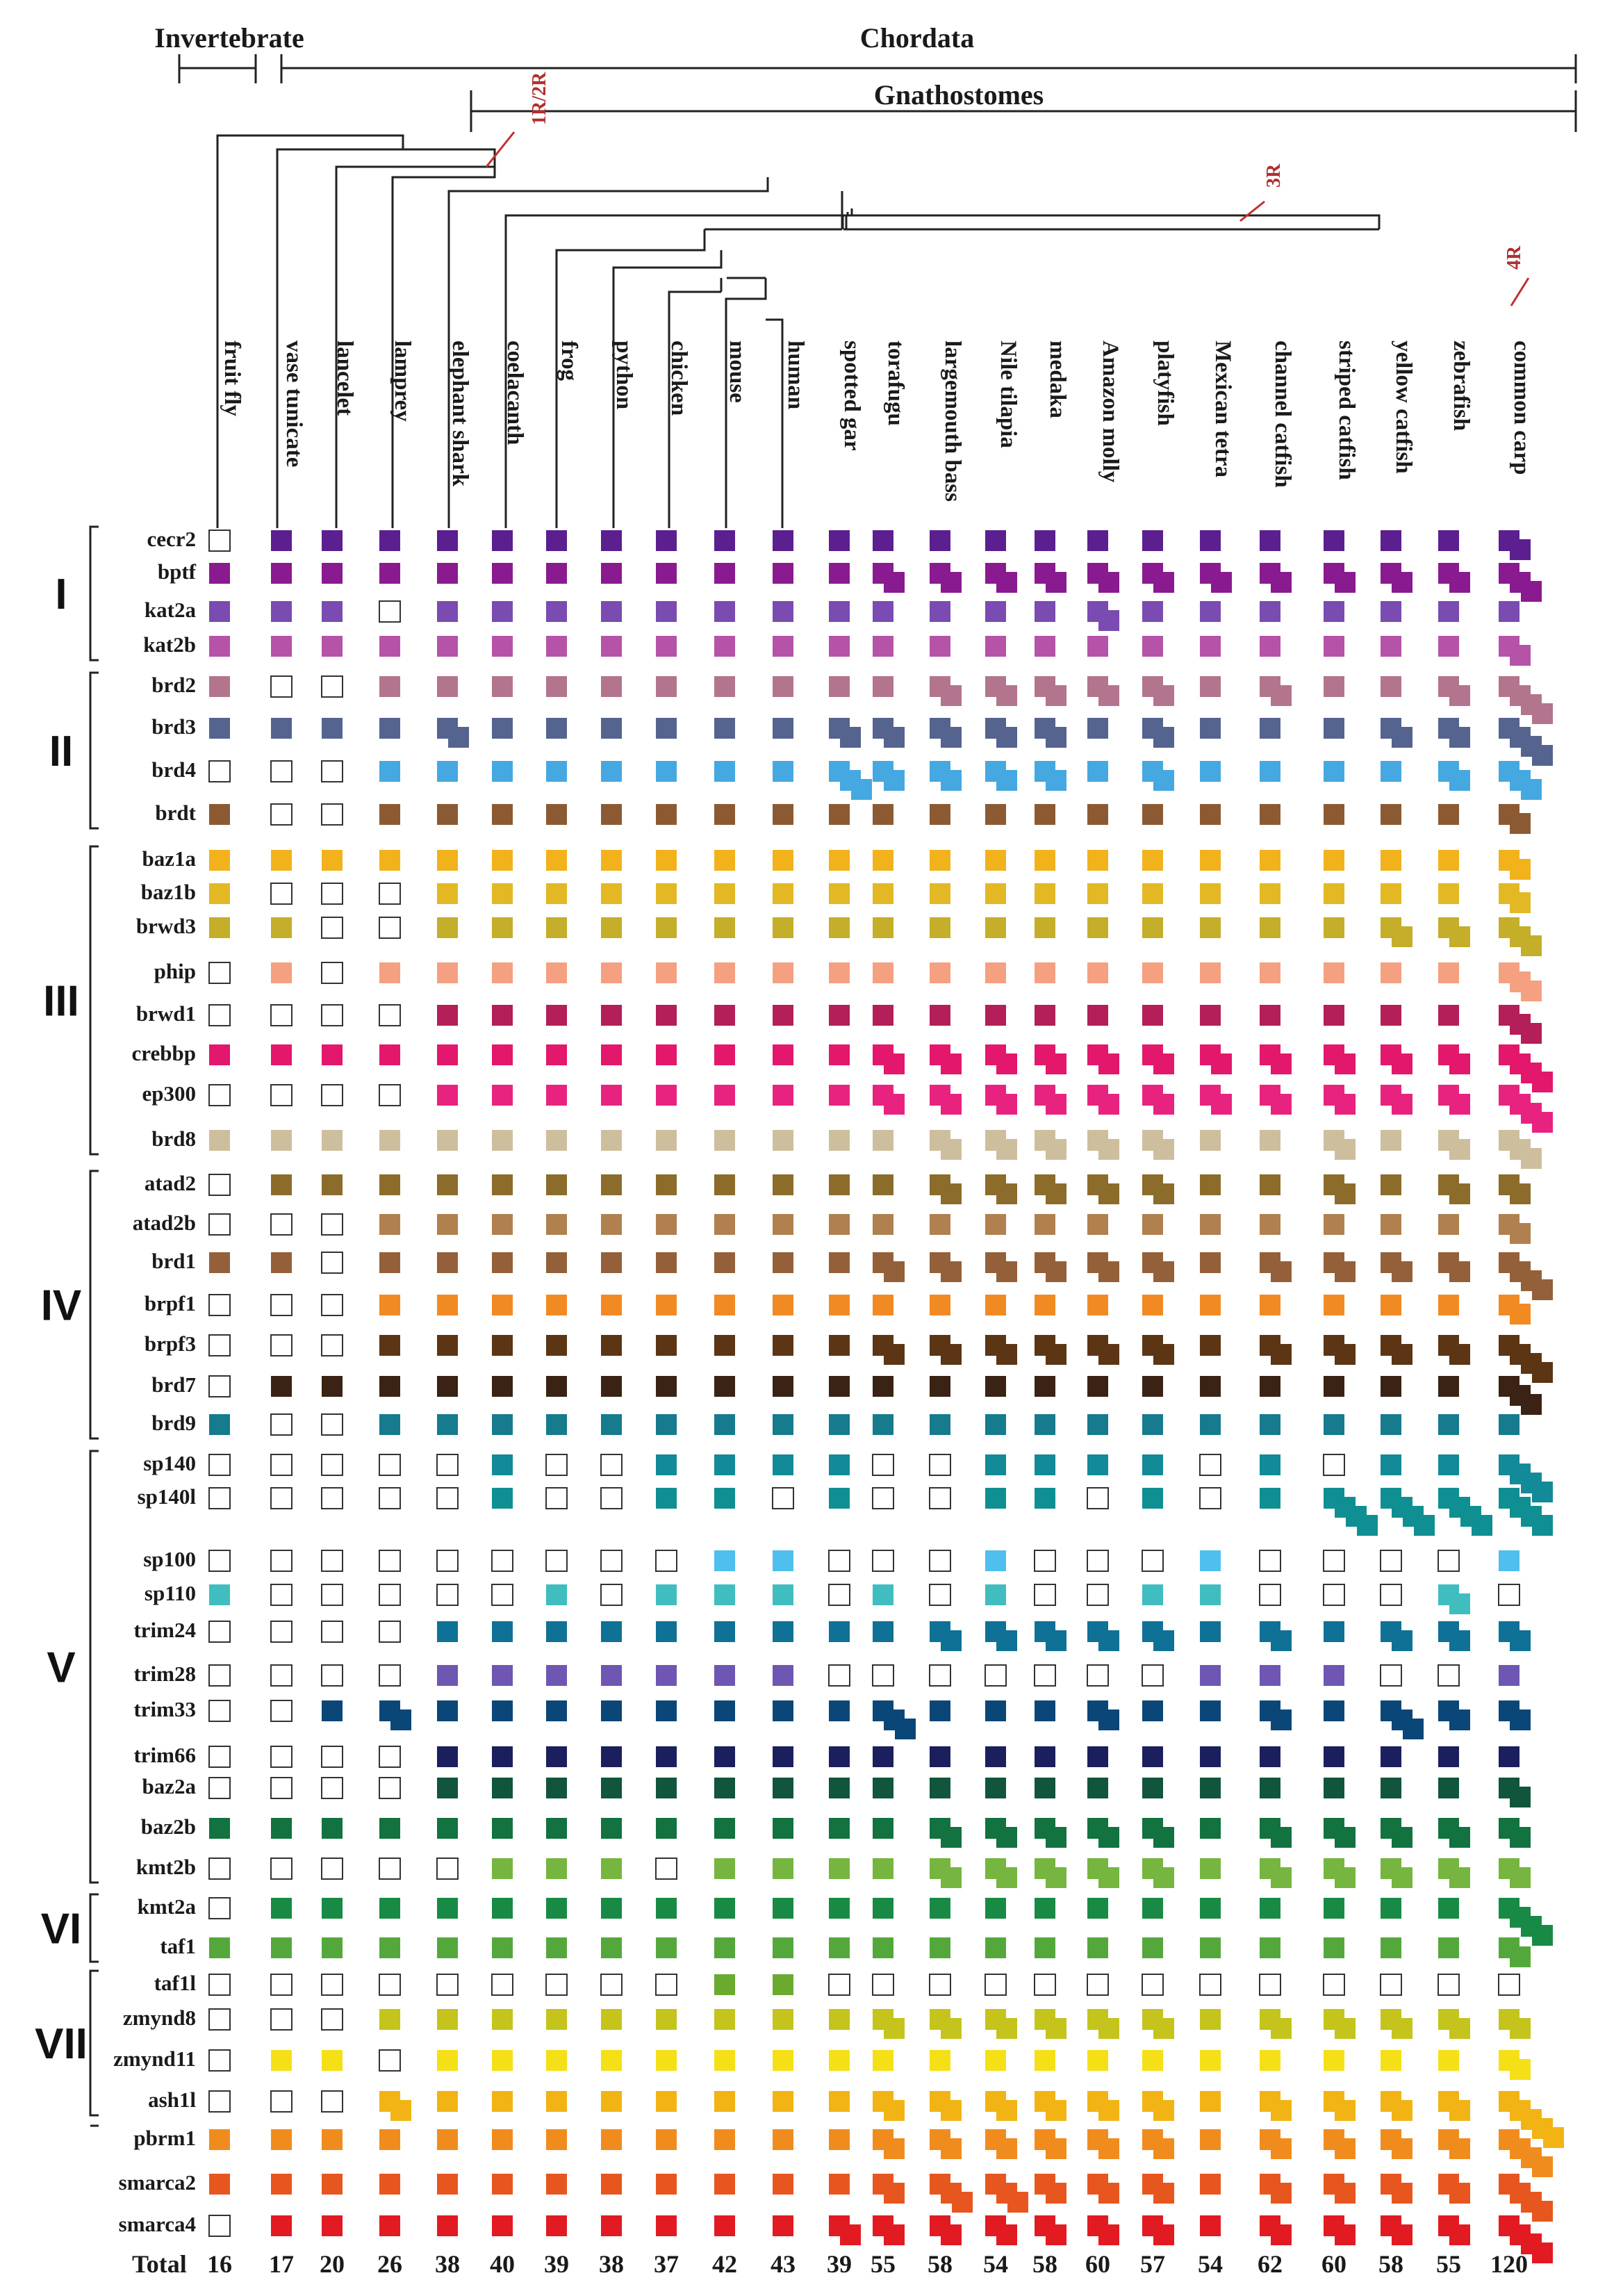 This screenshot has width=1598, height=2296. Describe the element at coordinates (917, 38) in the screenshot. I see `chordata-label: Chordata` at that location.